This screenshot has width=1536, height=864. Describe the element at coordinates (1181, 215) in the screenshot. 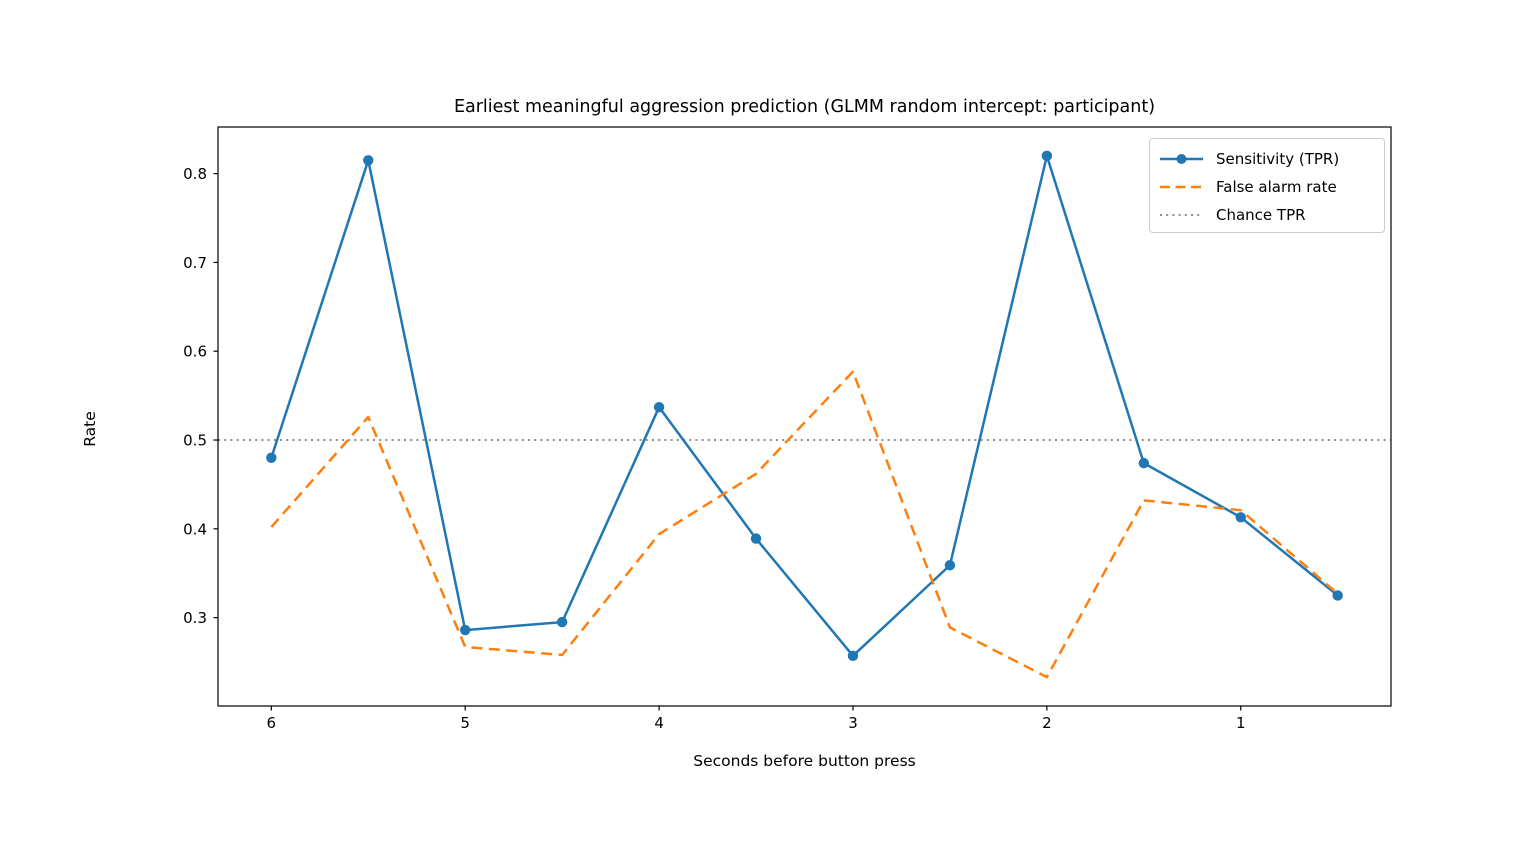

I see `legend-sample-chance-line-icon` at that location.